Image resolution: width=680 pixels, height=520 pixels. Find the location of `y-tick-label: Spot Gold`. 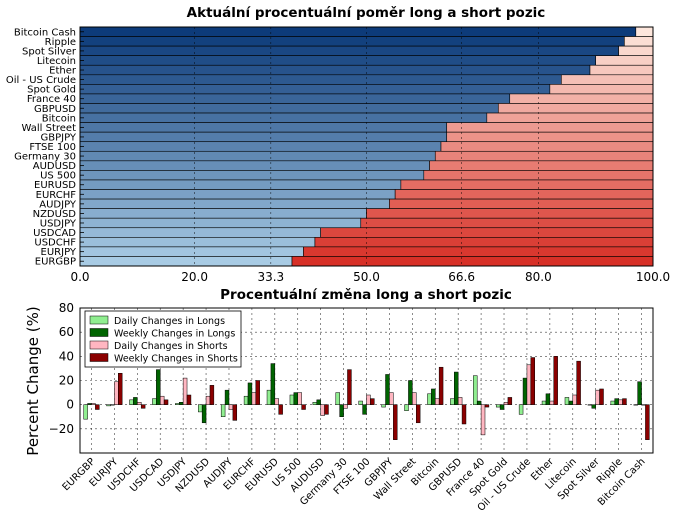

y-tick-label: Spot Gold is located at coordinates (51, 90).